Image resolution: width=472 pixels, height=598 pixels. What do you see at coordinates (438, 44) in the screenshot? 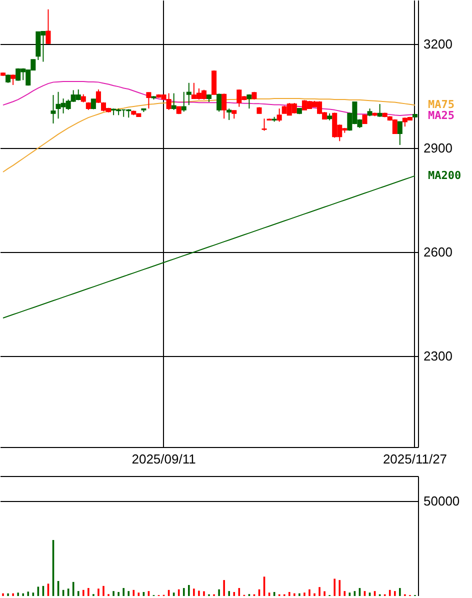
I see `y-tick-label: 3200` at bounding box center [438, 44].